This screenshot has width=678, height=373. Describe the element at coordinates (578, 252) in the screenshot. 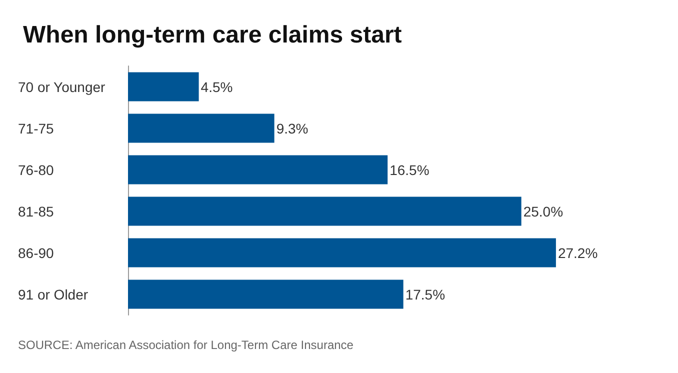

I see `data-label: 27.2%` at that location.